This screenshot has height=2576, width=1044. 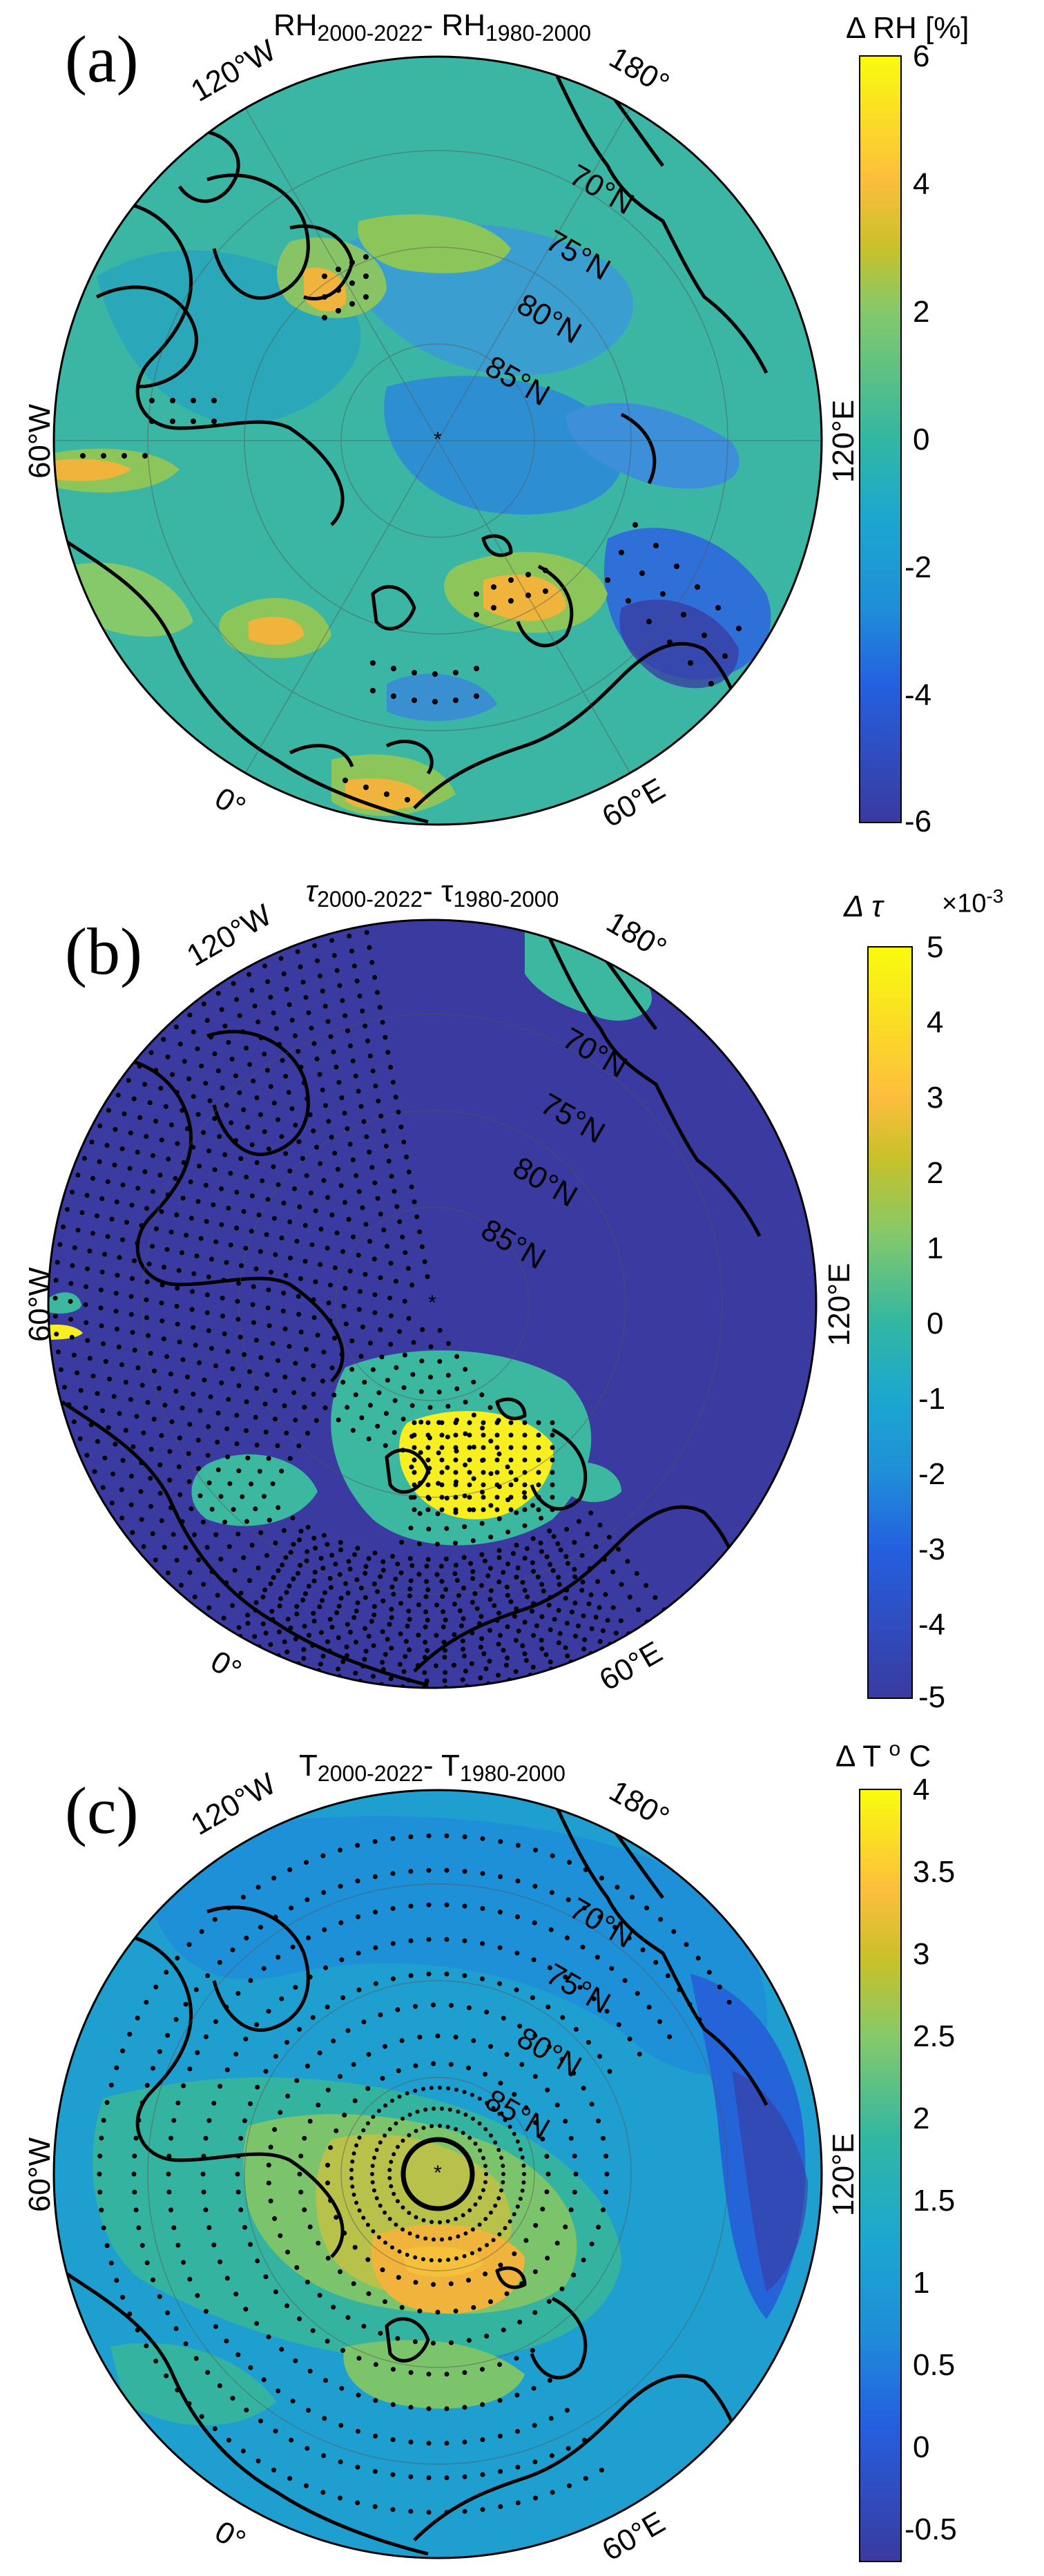 What do you see at coordinates (935, 1098) in the screenshot?
I see `colorbar-tick: 3` at bounding box center [935, 1098].